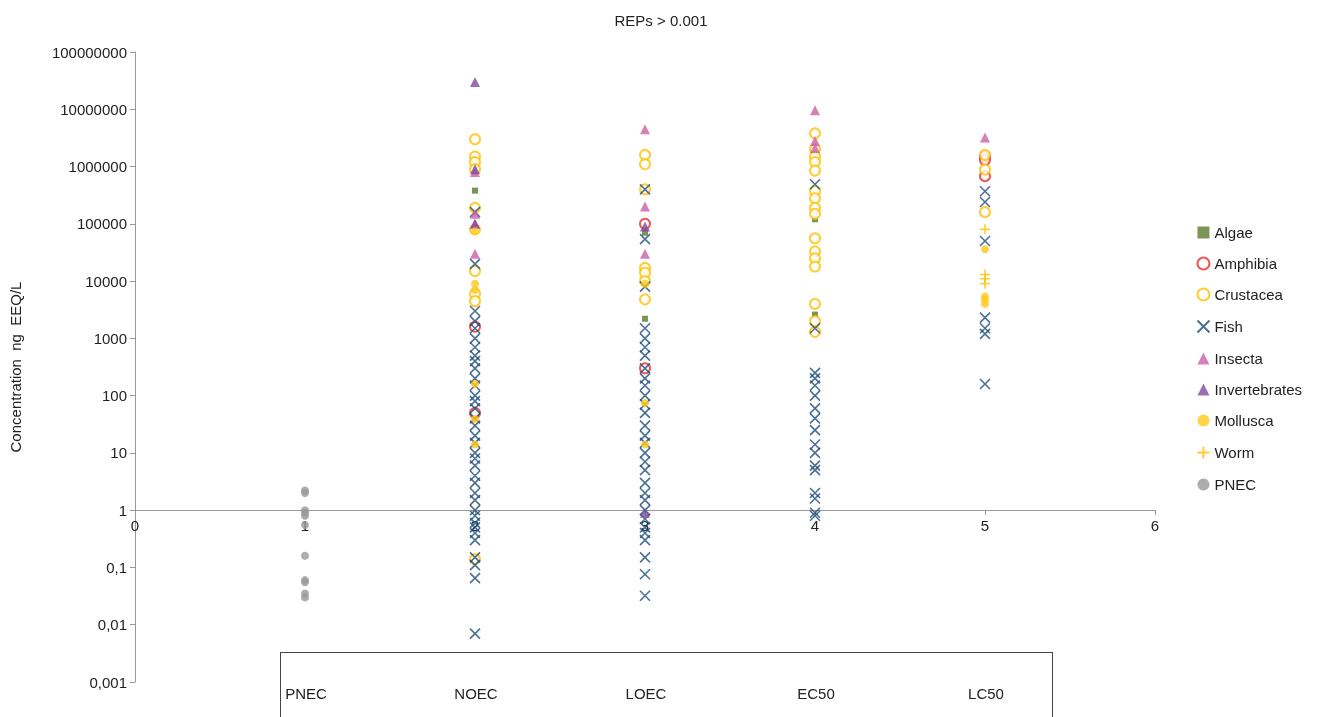 The image size is (1322, 717). What do you see at coordinates (661, 20) in the screenshot?
I see `chart-title: REPs > 0.001` at bounding box center [661, 20].